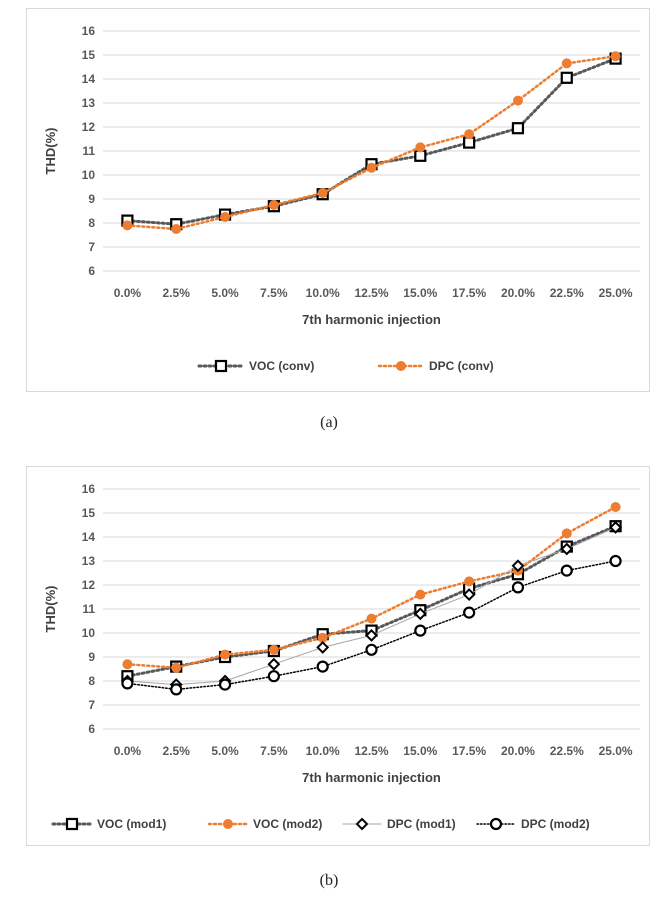  I want to click on caption-a: (a), so click(329, 422).